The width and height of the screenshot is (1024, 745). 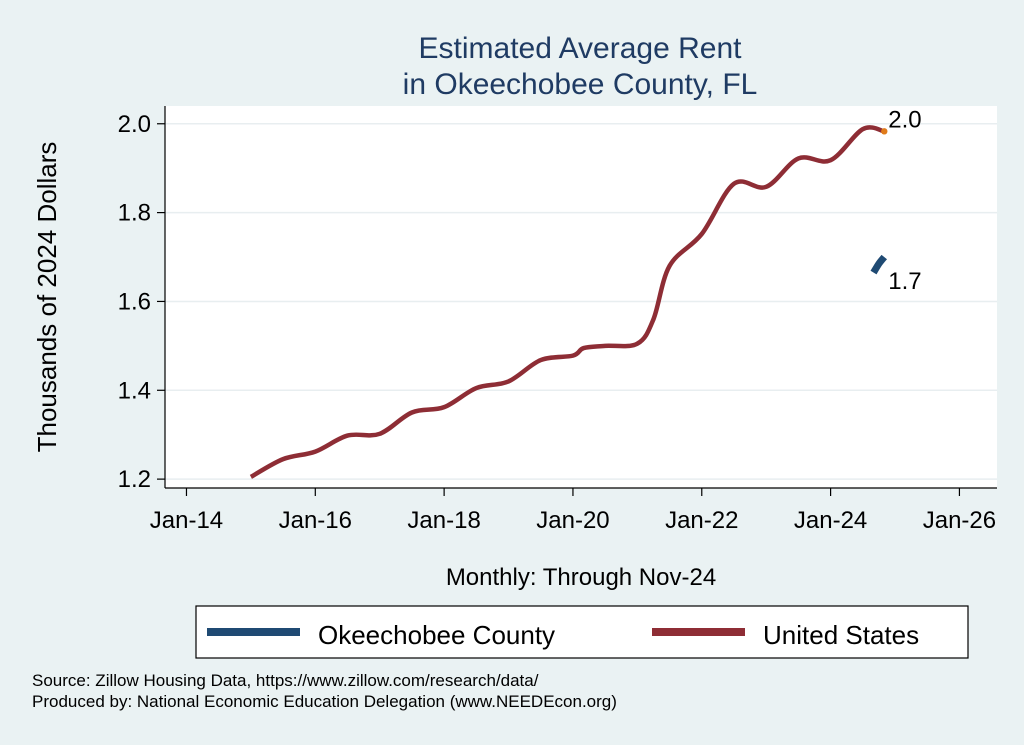 I want to click on y-axis-label: Thousands of 2024 Dollars, so click(x=47, y=297).